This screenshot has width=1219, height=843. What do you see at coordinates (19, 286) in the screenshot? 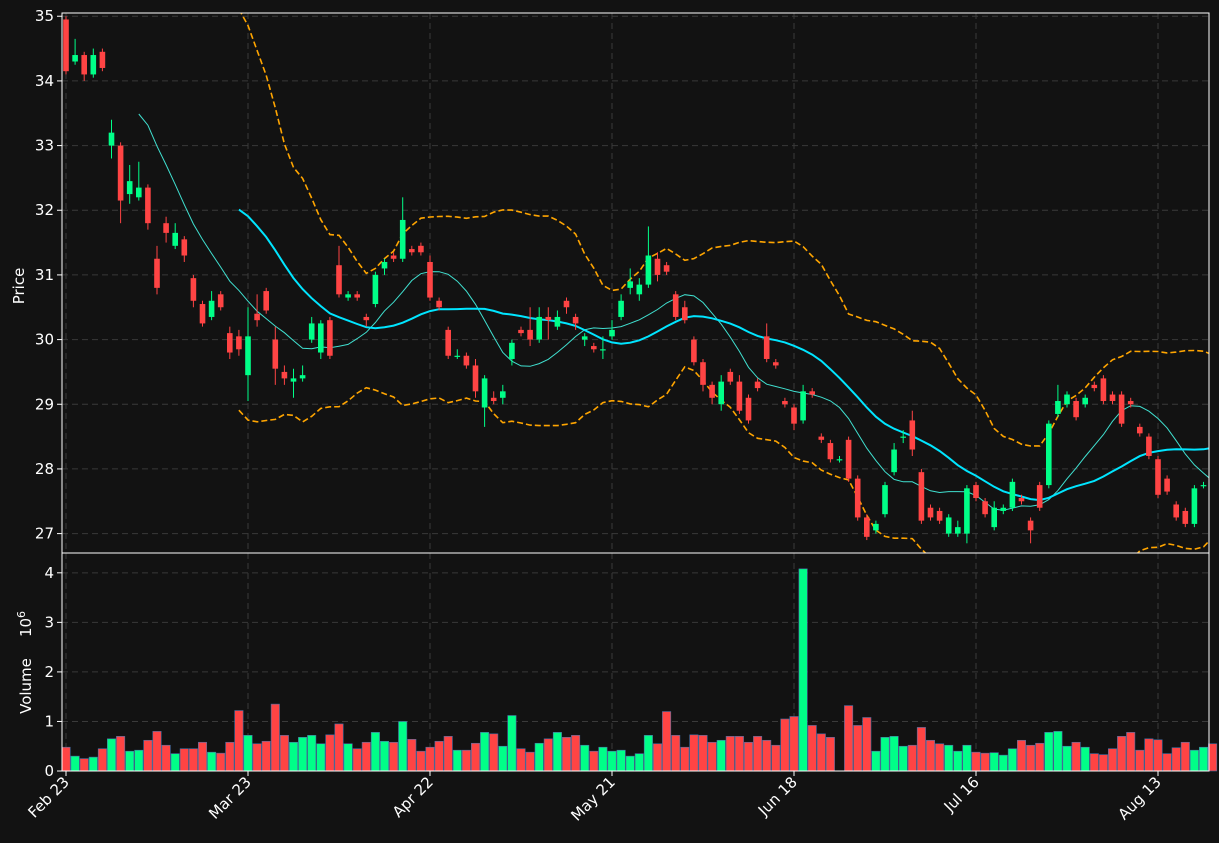
I see `price-axis-title: Price` at bounding box center [19, 286].